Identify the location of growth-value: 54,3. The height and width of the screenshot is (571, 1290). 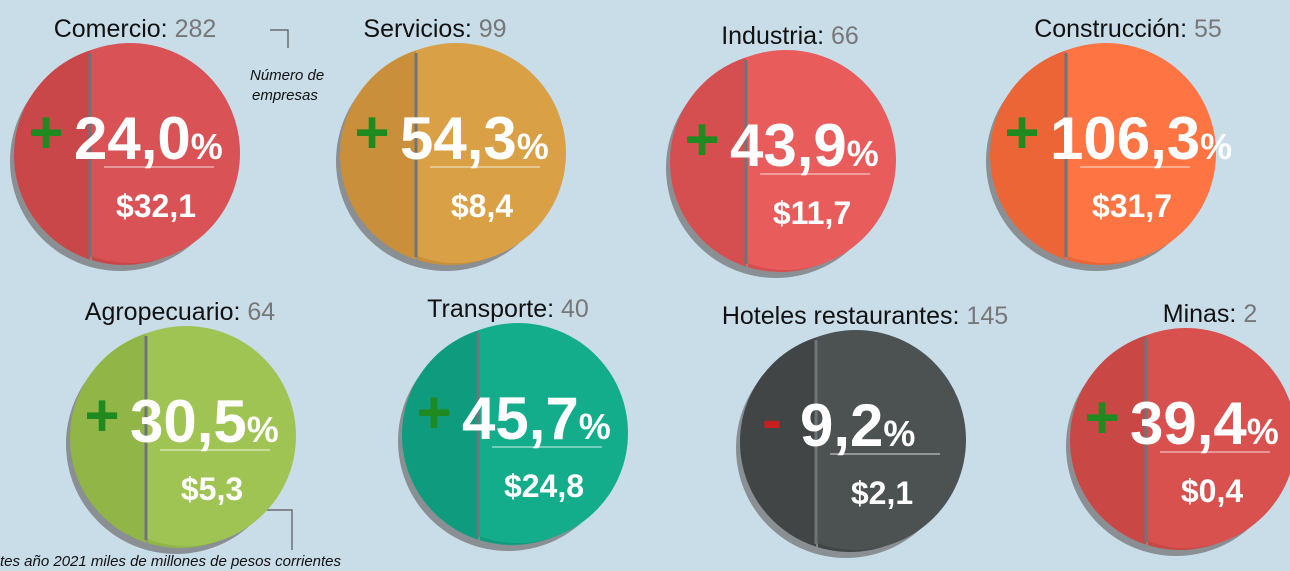
(458, 138).